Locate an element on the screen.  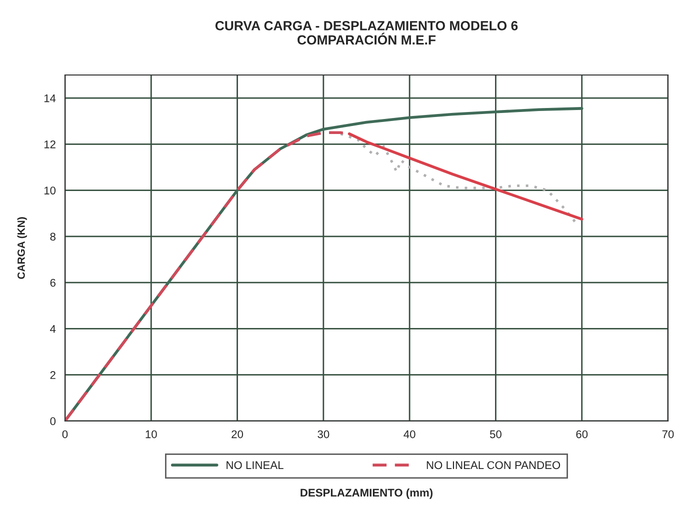
y-tick-label: 0 is located at coordinates (53, 421).